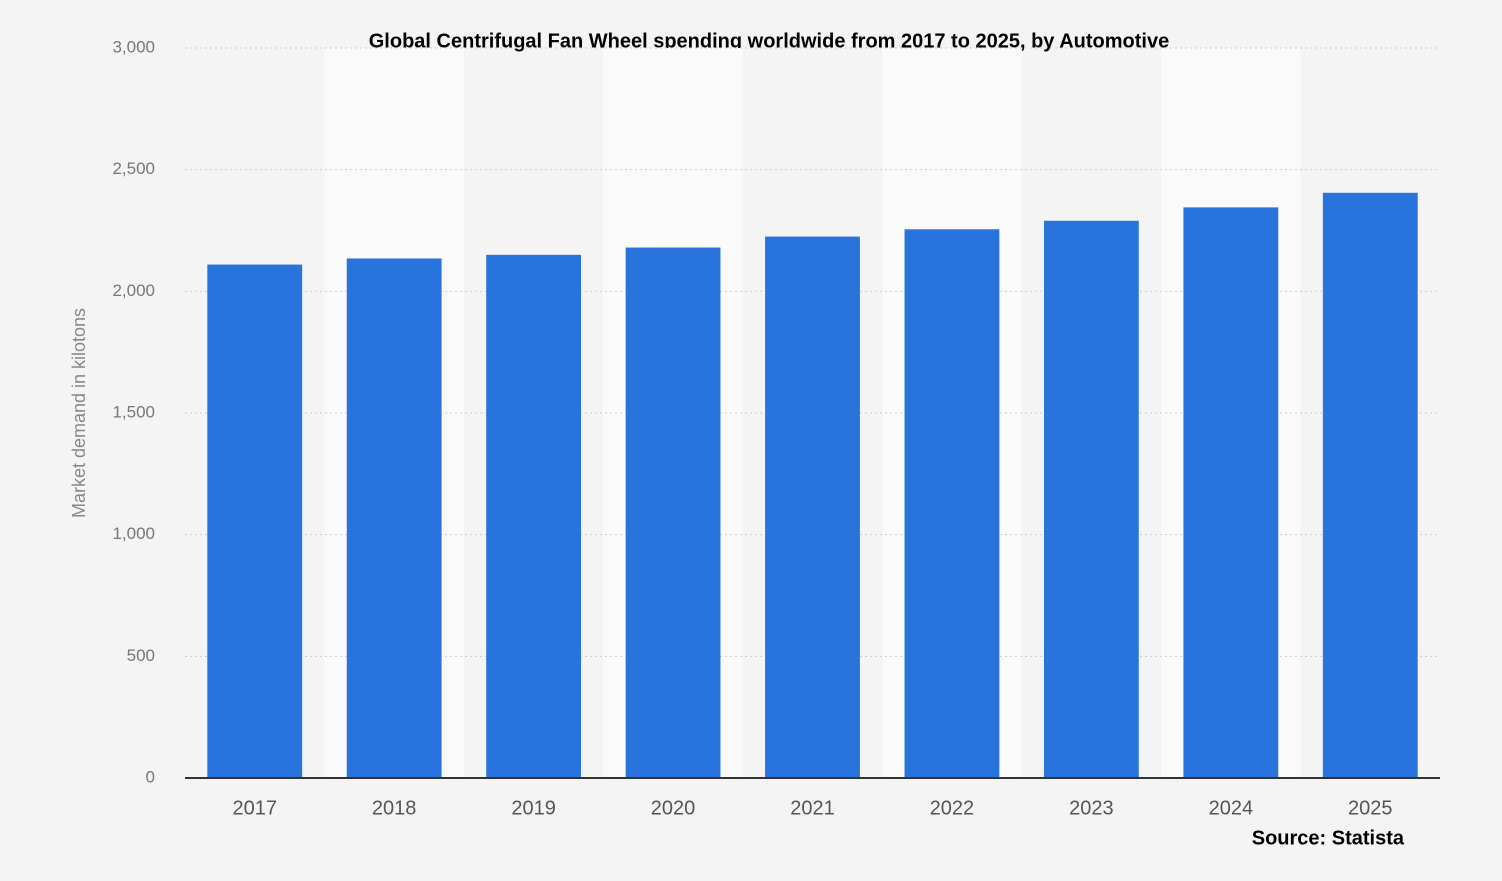 The height and width of the screenshot is (881, 1502). What do you see at coordinates (133, 168) in the screenshot?
I see `y-tick-label: 2,500` at bounding box center [133, 168].